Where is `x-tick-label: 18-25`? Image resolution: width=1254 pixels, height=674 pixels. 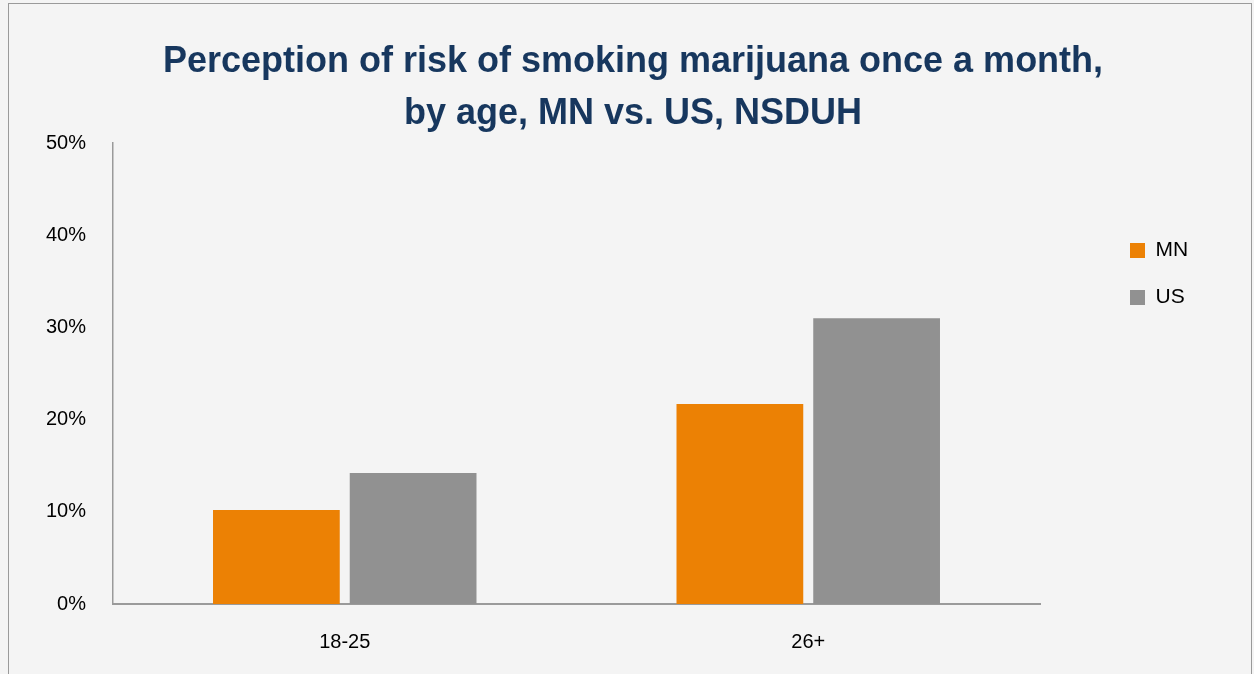 x-tick-label: 18-25 is located at coordinates (345, 640).